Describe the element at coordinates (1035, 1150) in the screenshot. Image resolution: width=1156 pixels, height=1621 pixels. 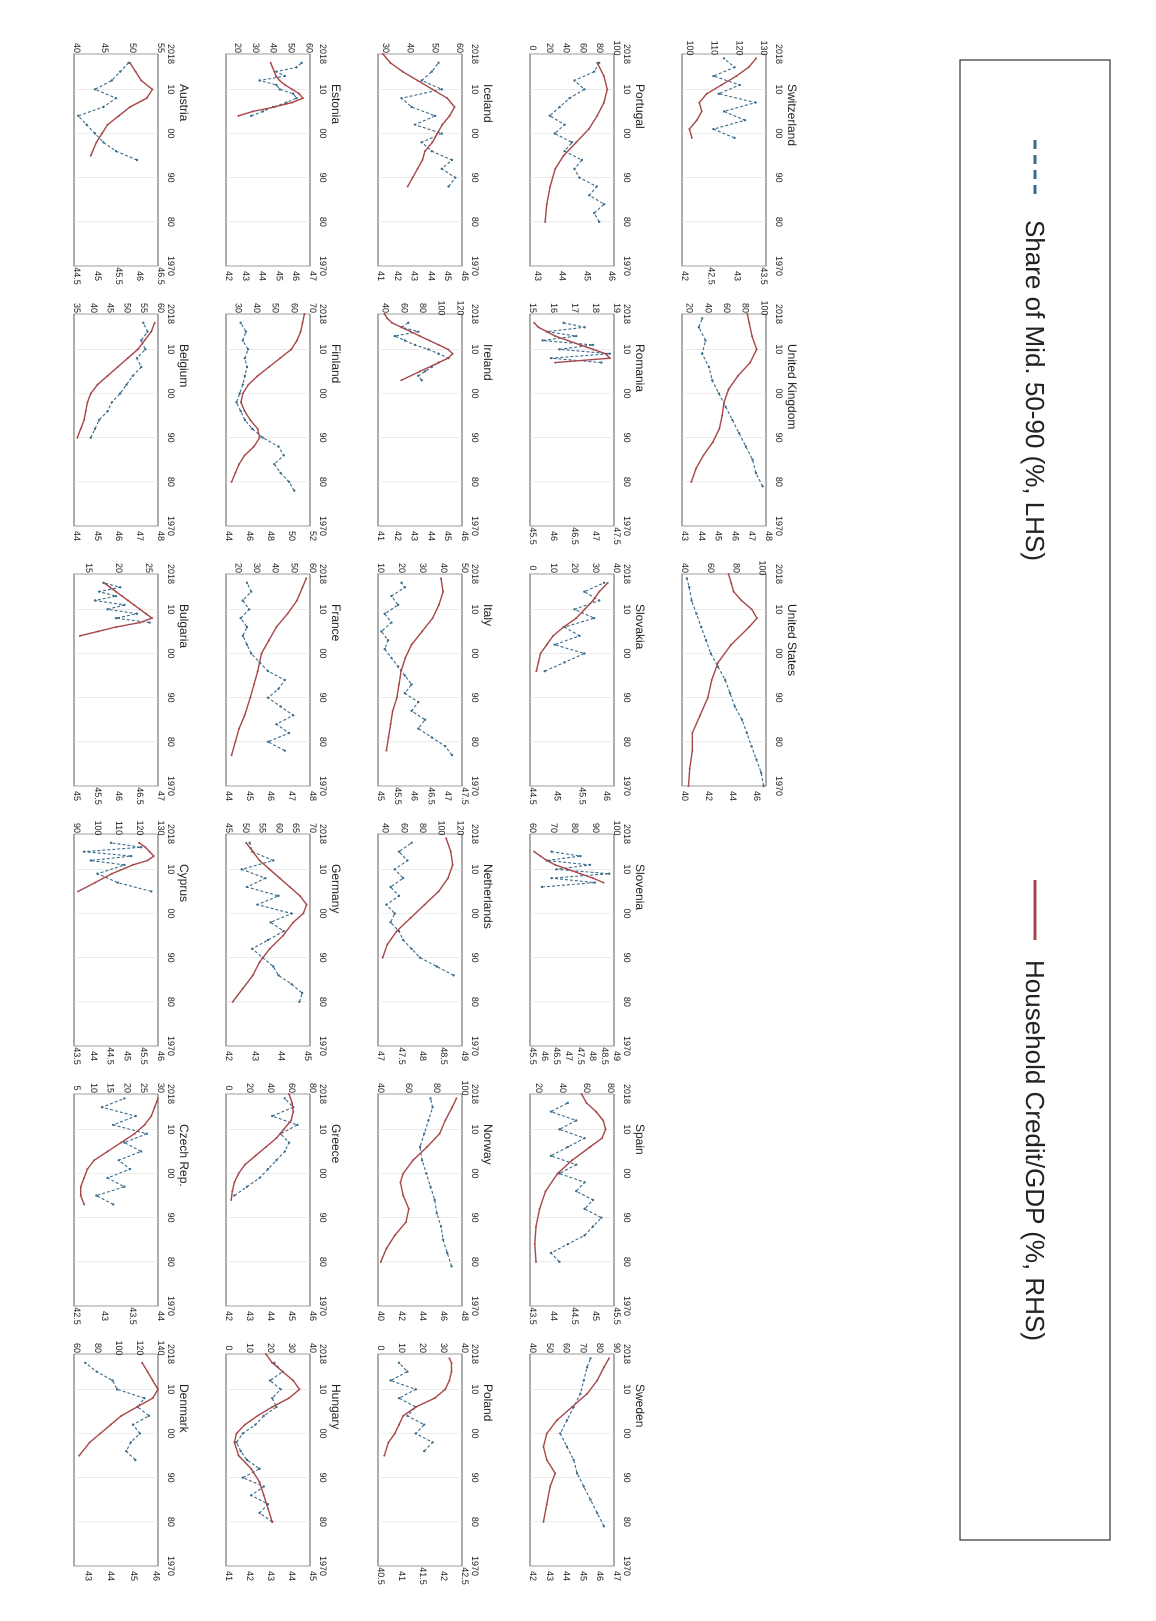
I see `legend-label: Household Credit/GDP (%, RHS)` at that location.